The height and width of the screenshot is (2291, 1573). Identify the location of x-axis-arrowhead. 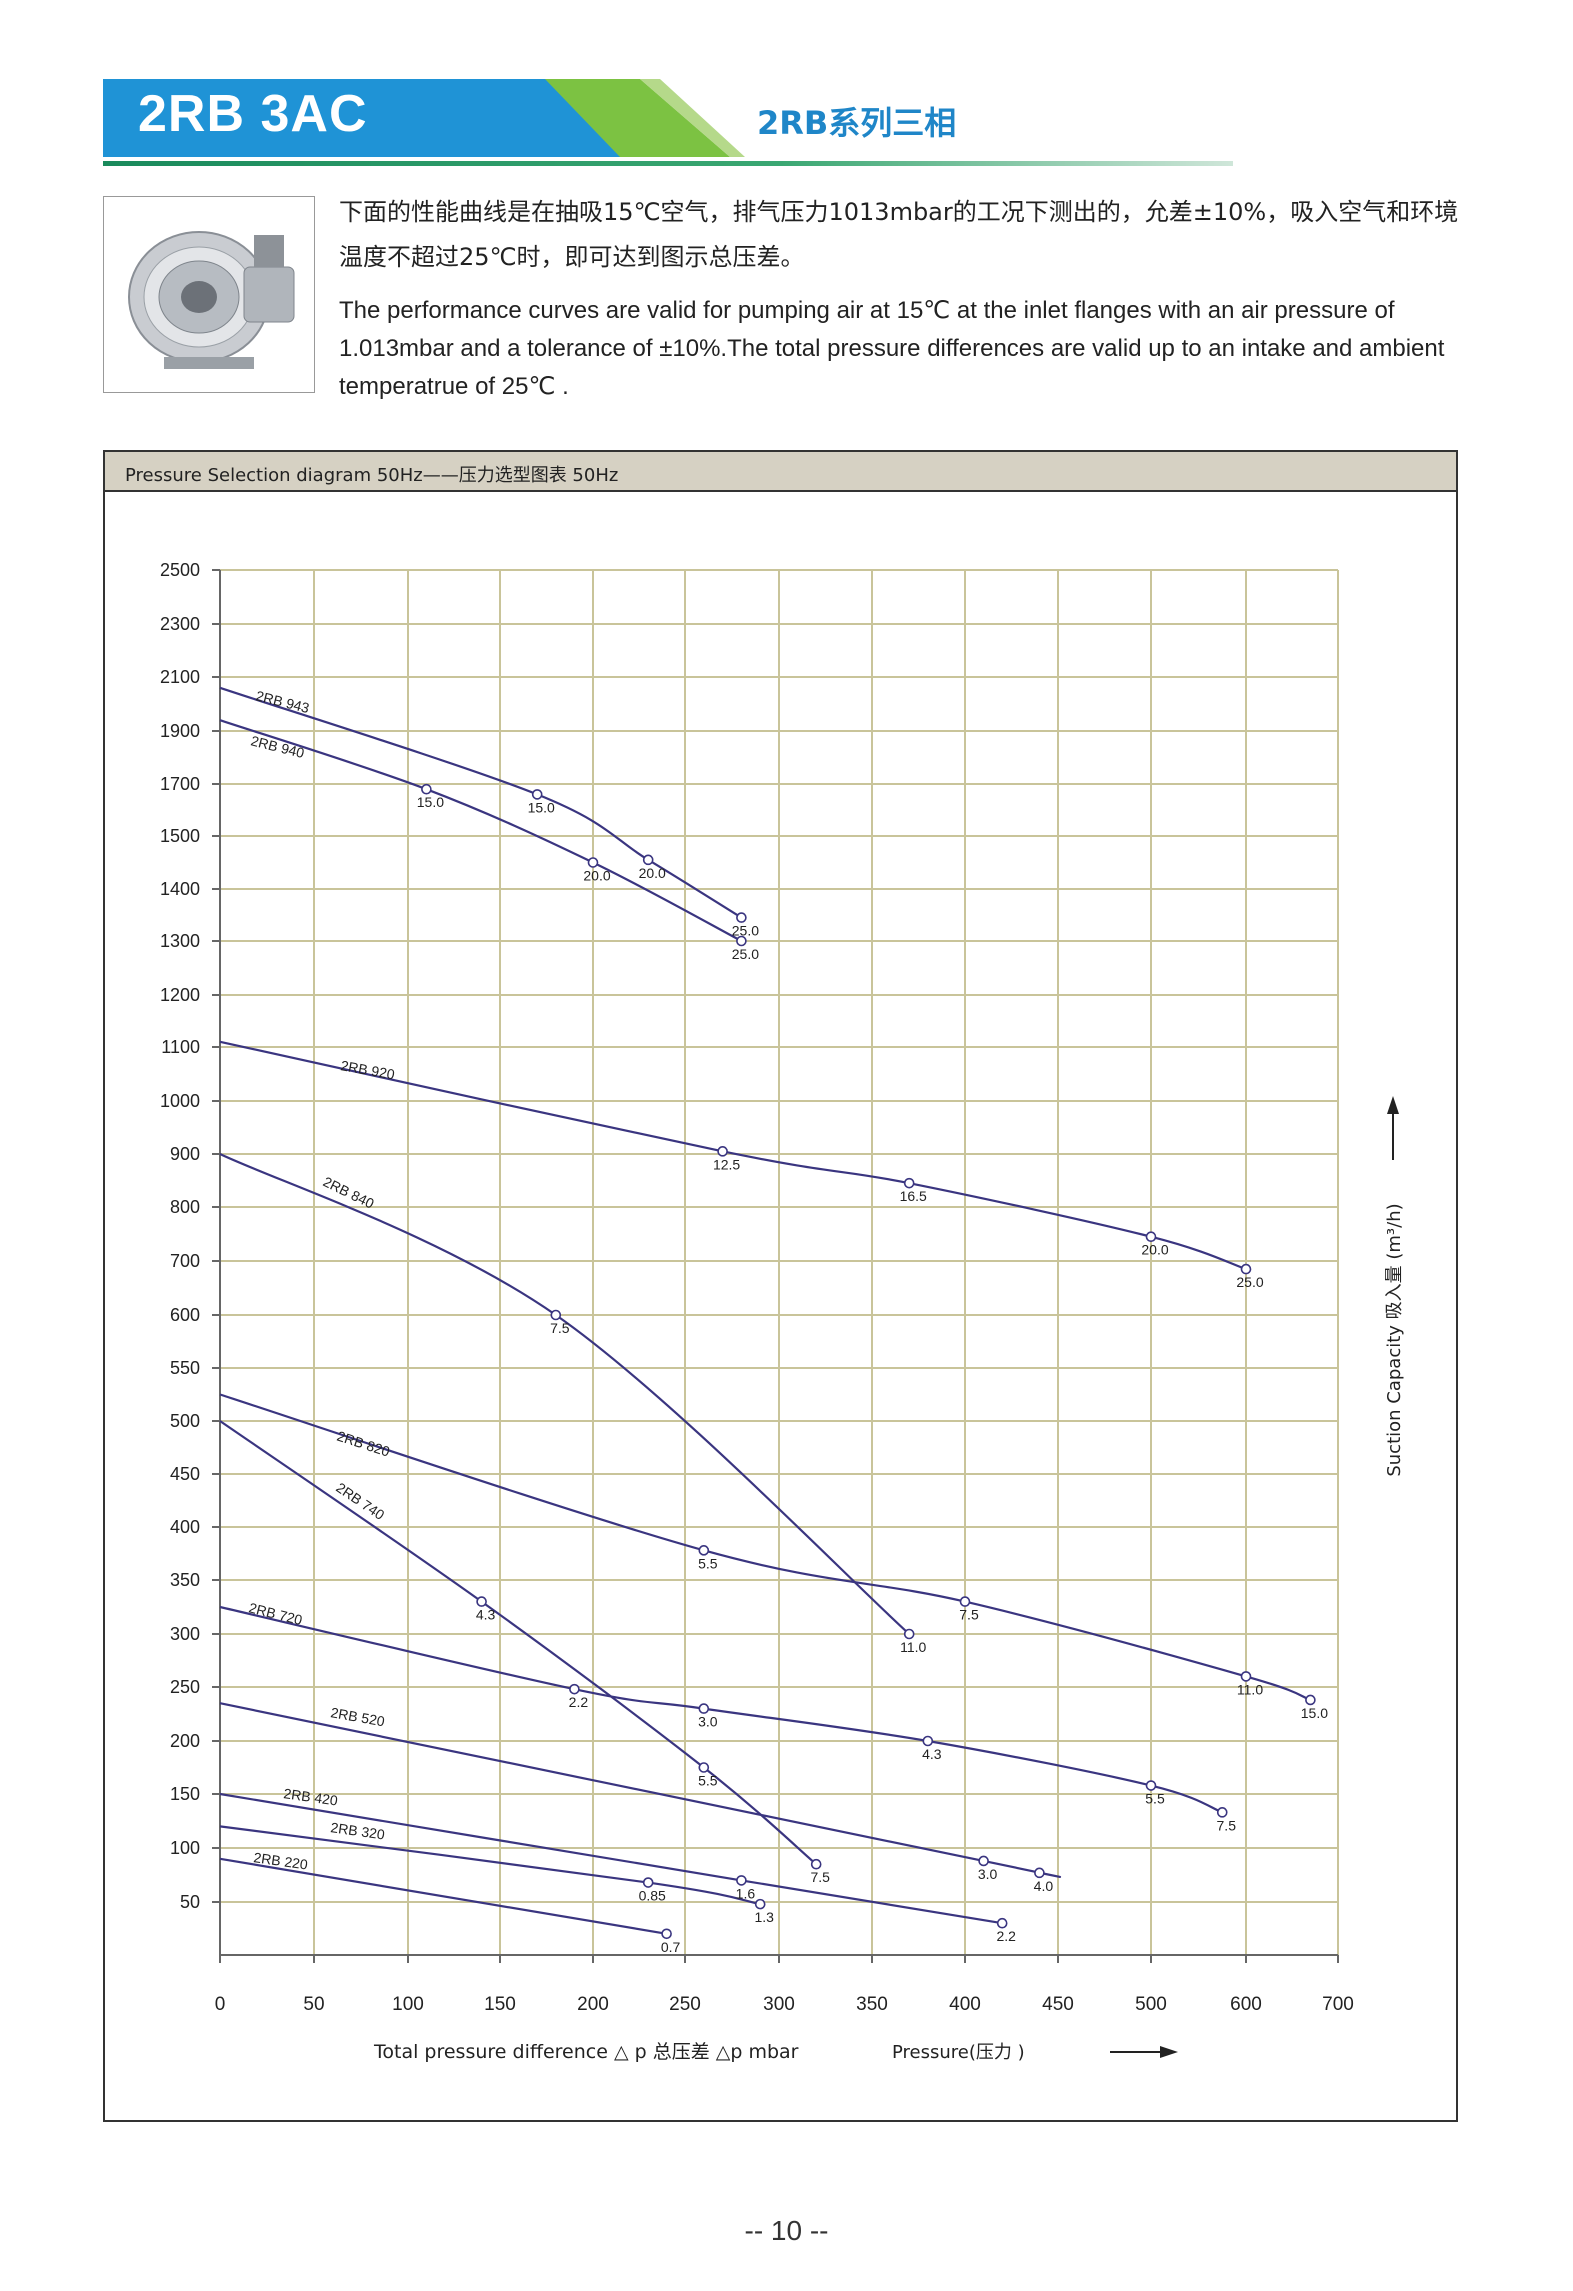
(1169, 2052).